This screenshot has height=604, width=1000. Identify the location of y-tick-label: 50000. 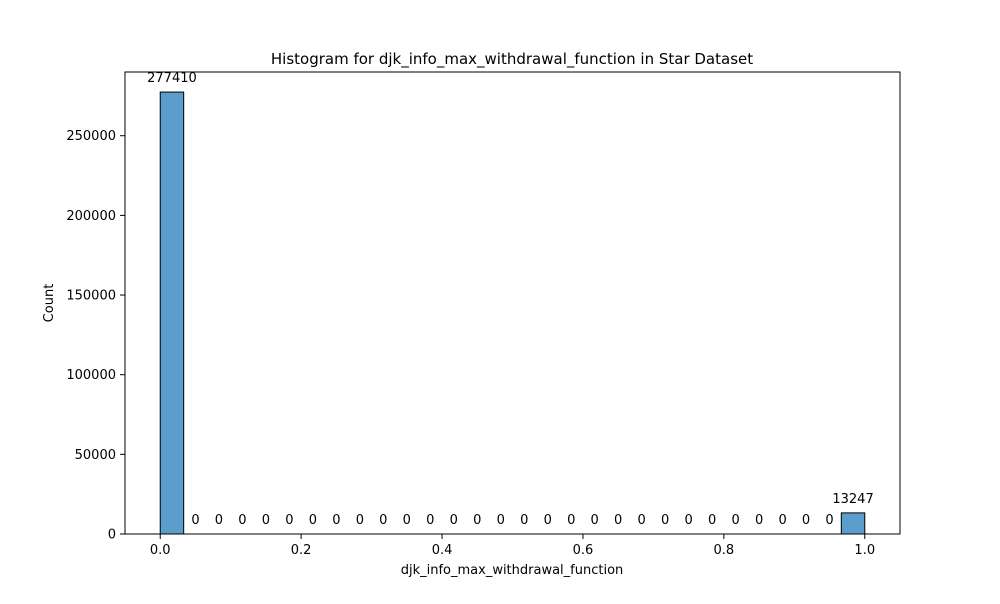
(95, 455).